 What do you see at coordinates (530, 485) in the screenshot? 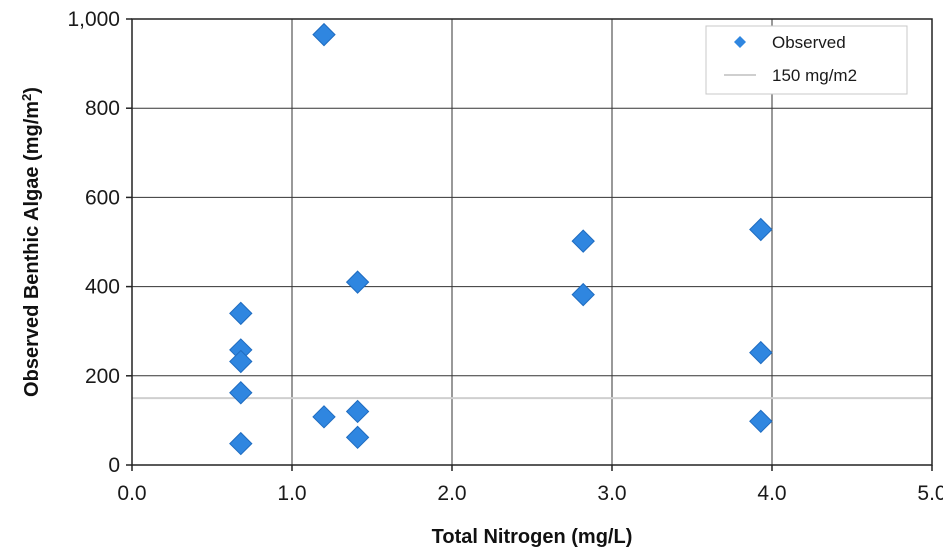
I see `x-tick-labels: 0.0 1.0 2.0 3.0 4.0 5.0` at bounding box center [530, 485].